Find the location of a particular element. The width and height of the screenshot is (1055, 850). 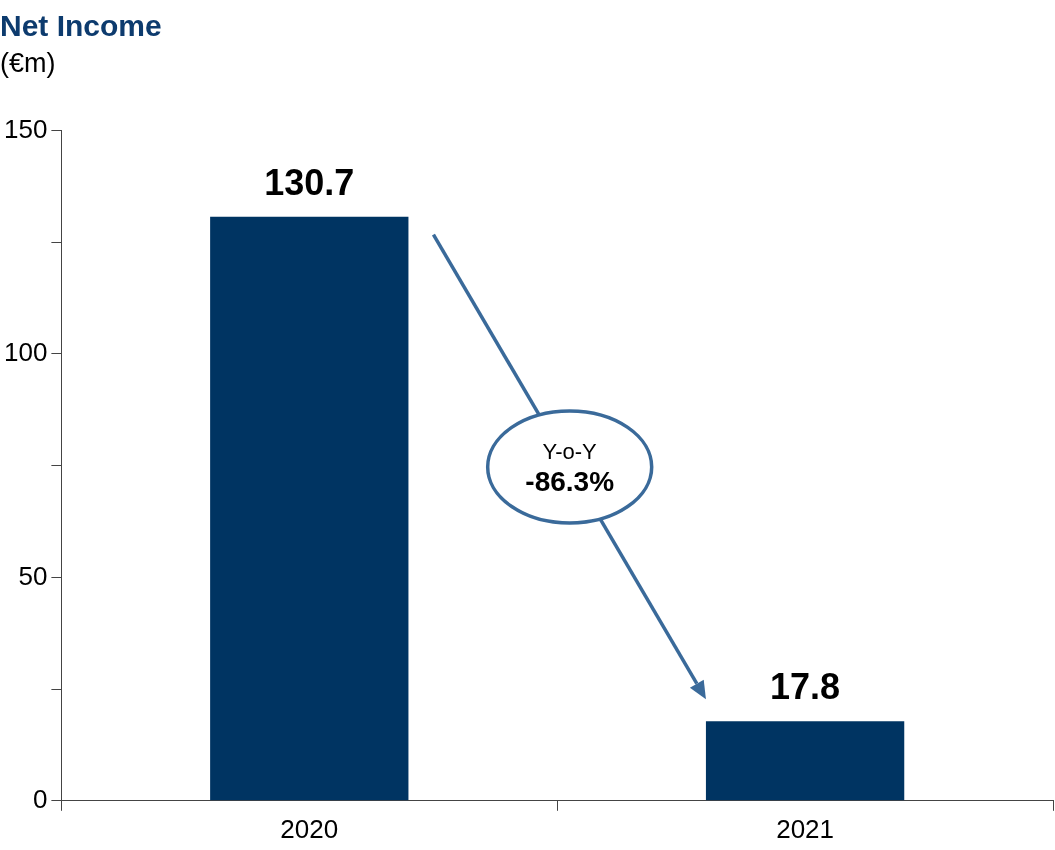

data-label: 130.7 is located at coordinates (309, 182).